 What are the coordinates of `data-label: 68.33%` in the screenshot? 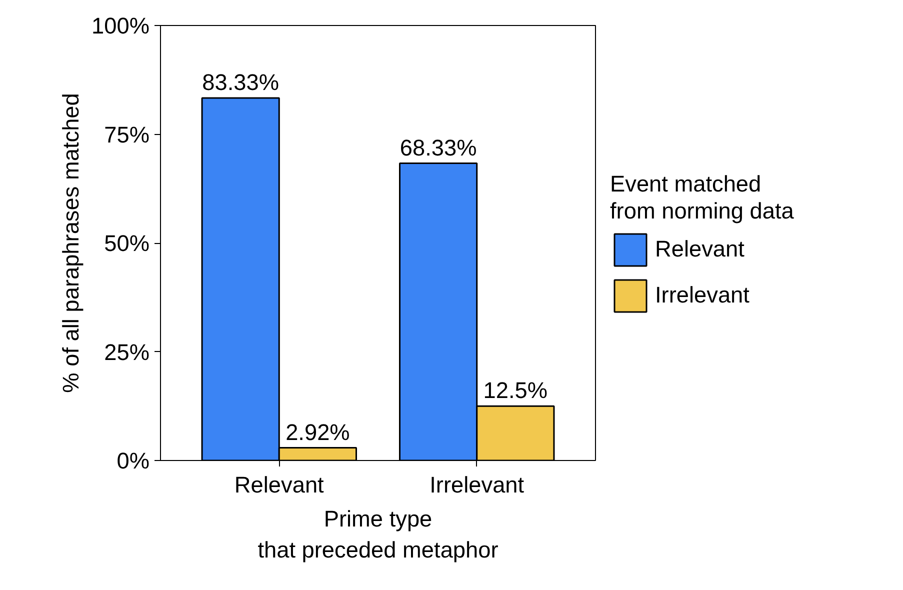 It's located at (438, 147).